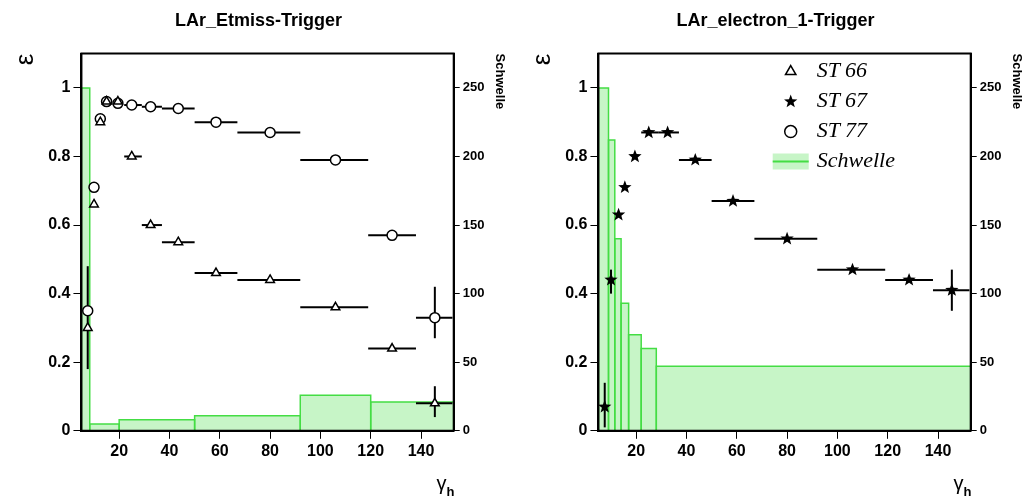 The width and height of the screenshot is (1034, 504). What do you see at coordinates (258, 19) in the screenshot?
I see `chart-title: LAr_Etmiss-Trigger` at bounding box center [258, 19].